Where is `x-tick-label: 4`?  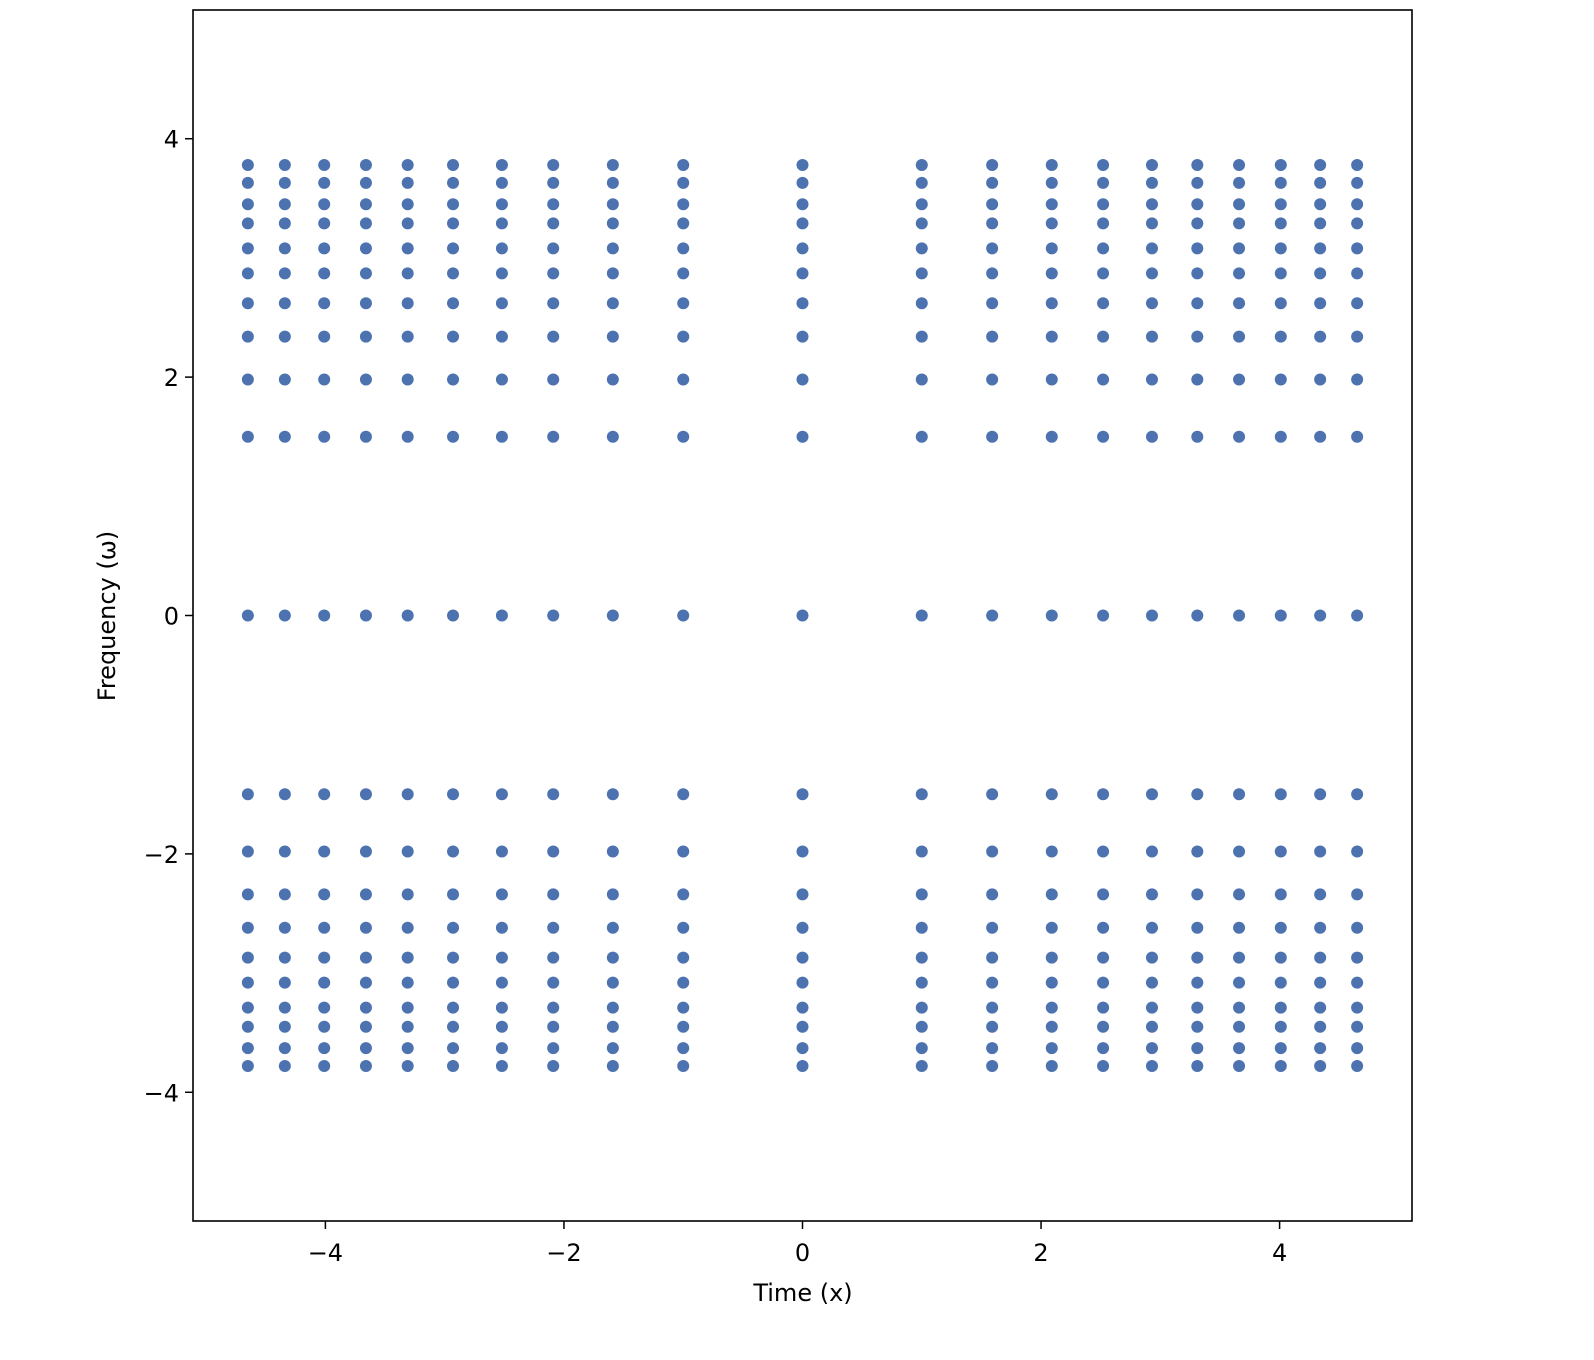
x-tick-label: 4 is located at coordinates (1279, 1253).